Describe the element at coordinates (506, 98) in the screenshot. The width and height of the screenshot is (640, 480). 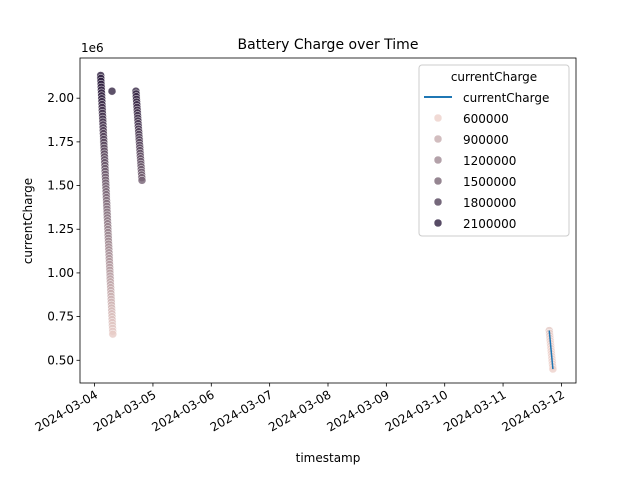
I see `legend-line-label: currentCharge` at that location.